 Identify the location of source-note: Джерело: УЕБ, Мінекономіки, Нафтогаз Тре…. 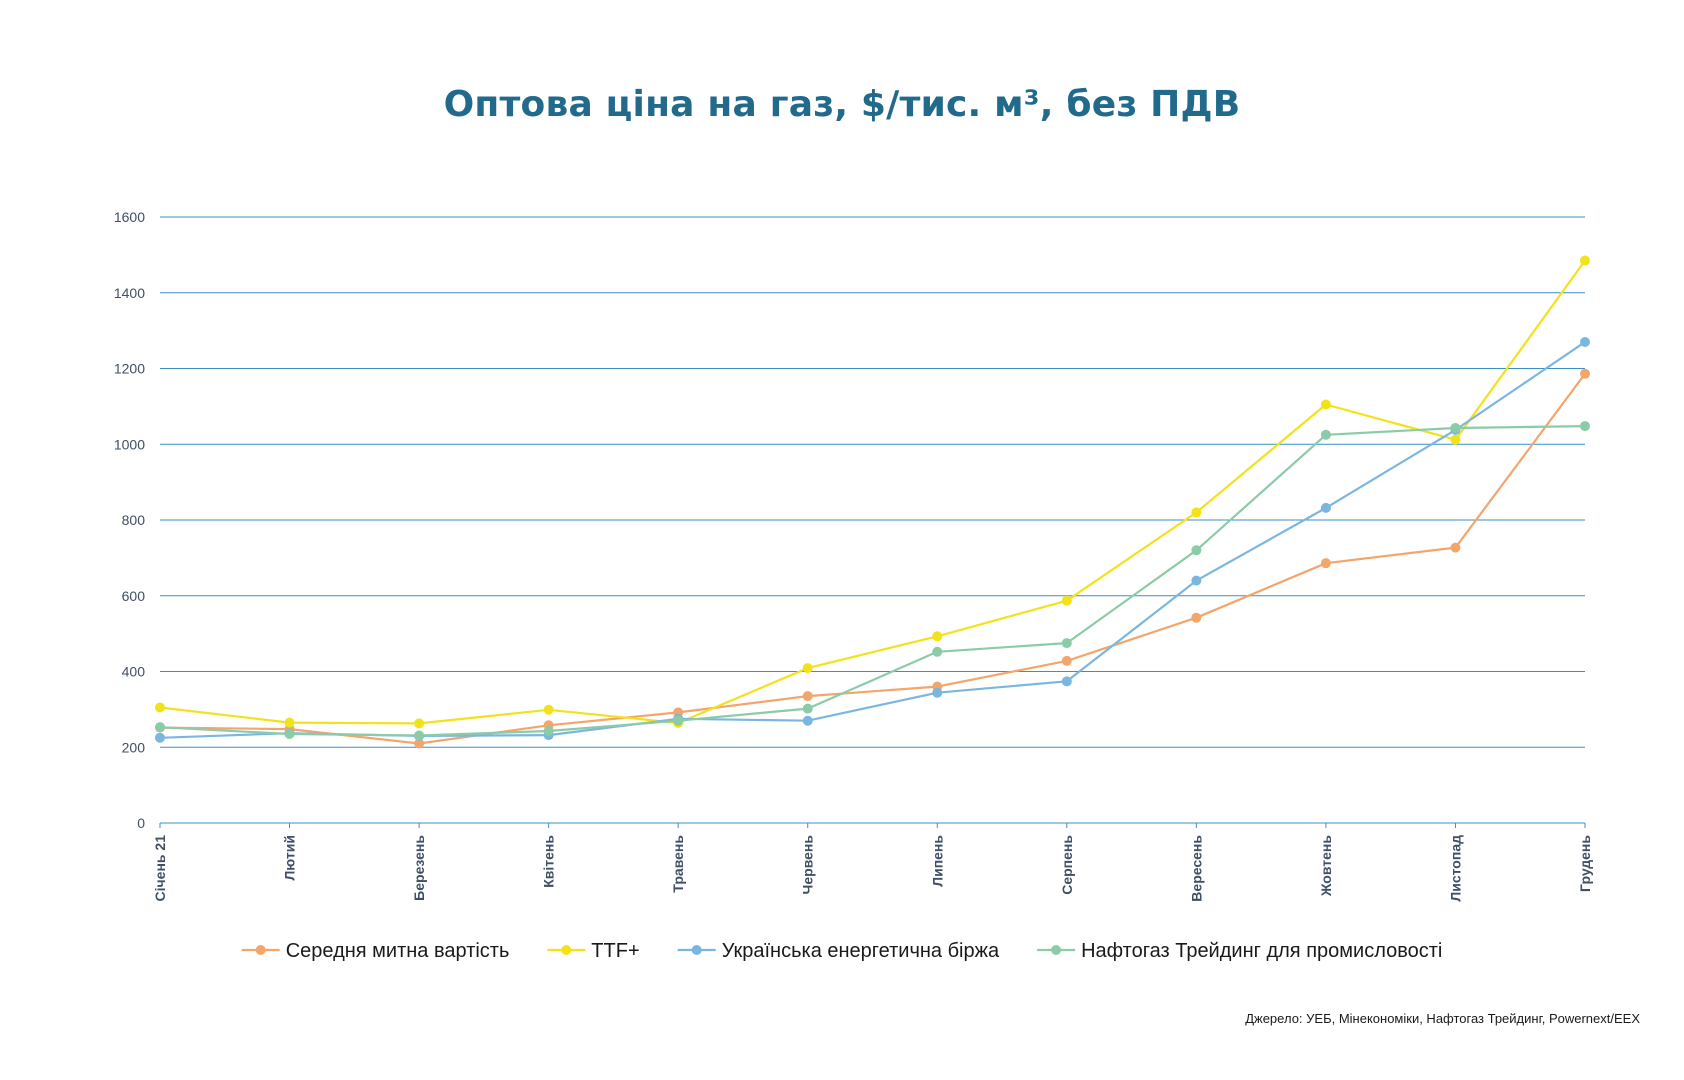
(1442, 1018).